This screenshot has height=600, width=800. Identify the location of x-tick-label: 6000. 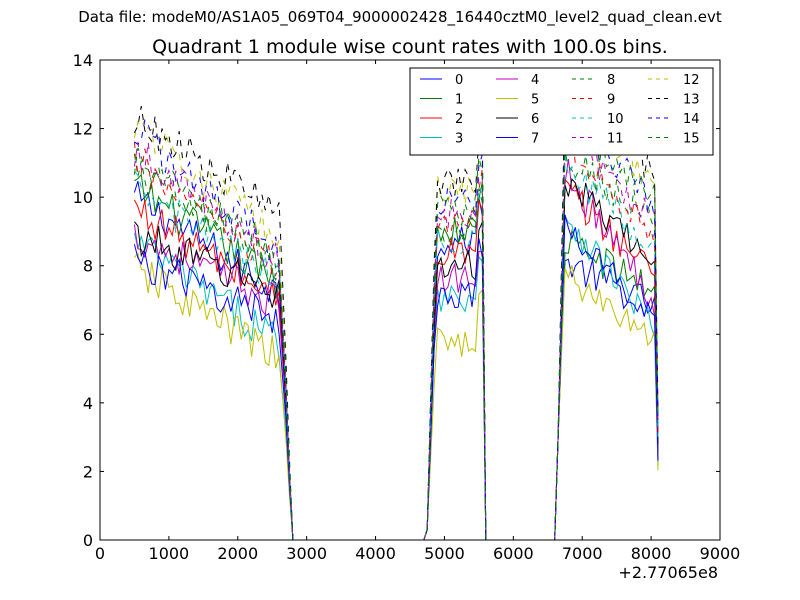
(513, 553).